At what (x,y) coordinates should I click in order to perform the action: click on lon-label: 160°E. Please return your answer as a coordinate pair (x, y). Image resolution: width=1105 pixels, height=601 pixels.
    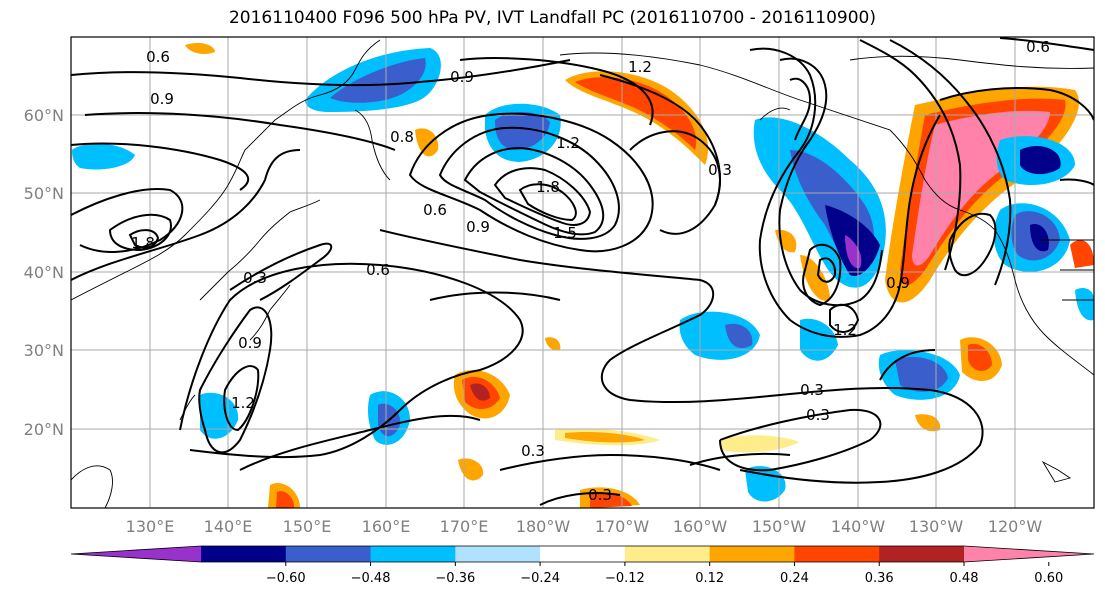
    Looking at the image, I should click on (386, 526).